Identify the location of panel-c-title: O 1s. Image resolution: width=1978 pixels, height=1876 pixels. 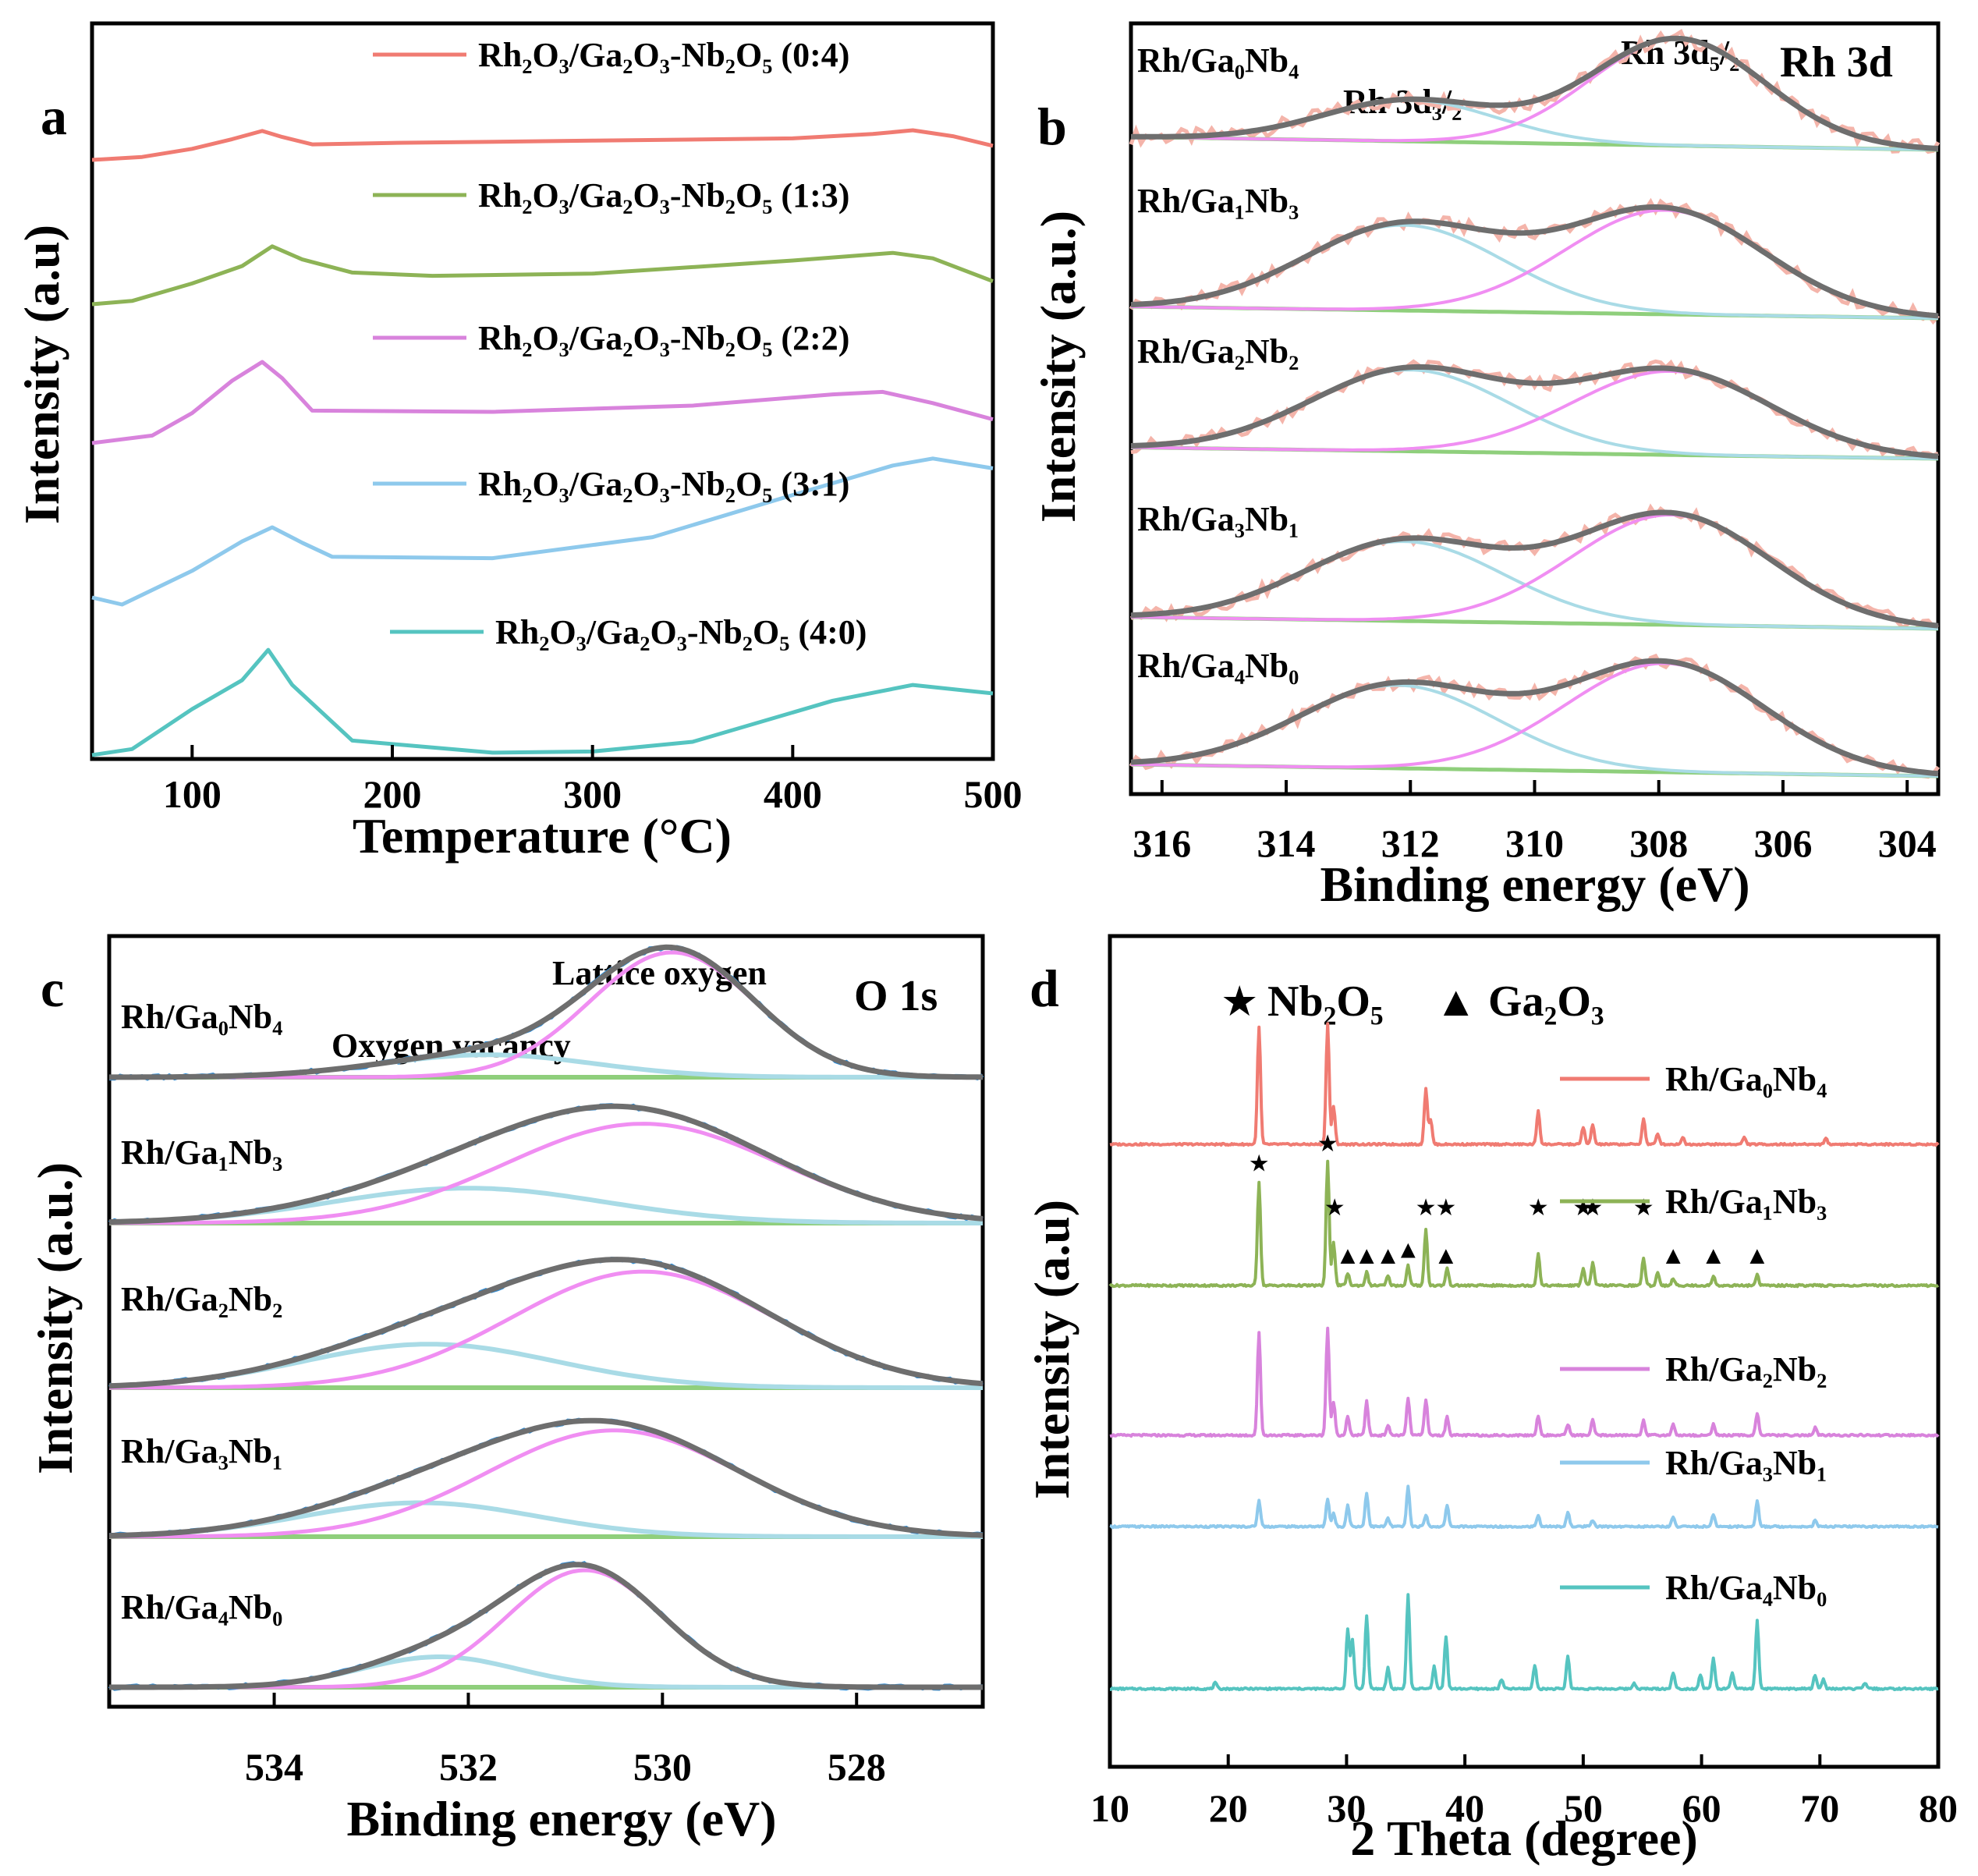
(896, 996).